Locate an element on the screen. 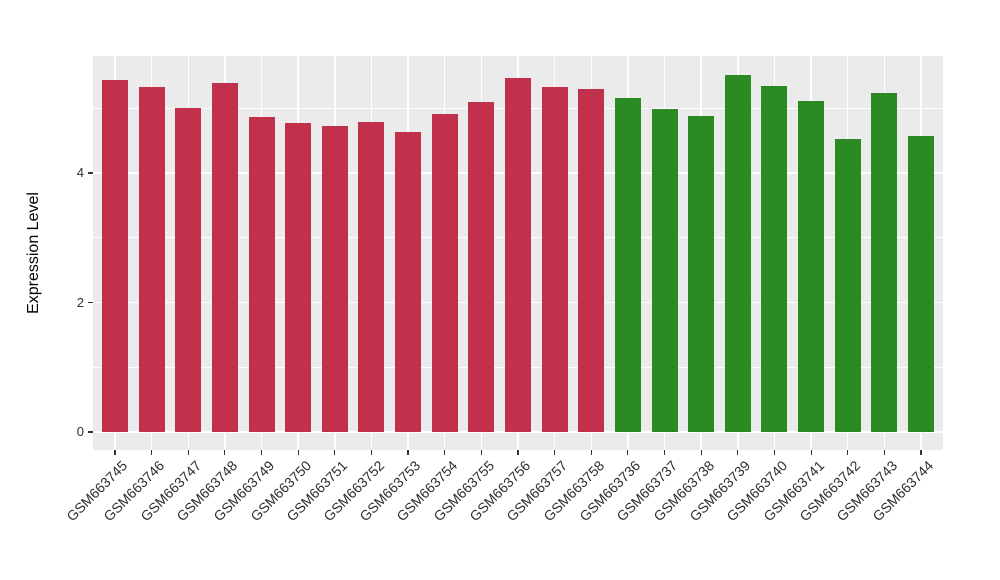 The height and width of the screenshot is (580, 1000). x-tick-mark-GSM663740 is located at coordinates (774, 452).